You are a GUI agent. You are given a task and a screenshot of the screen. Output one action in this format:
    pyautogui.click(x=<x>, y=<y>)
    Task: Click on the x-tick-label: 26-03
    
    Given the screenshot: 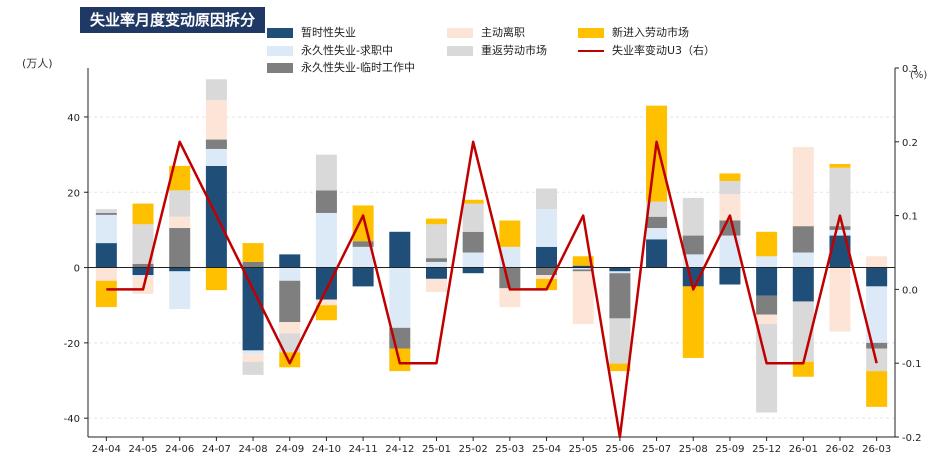 What is the action you would take?
    pyautogui.click(x=876, y=449)
    